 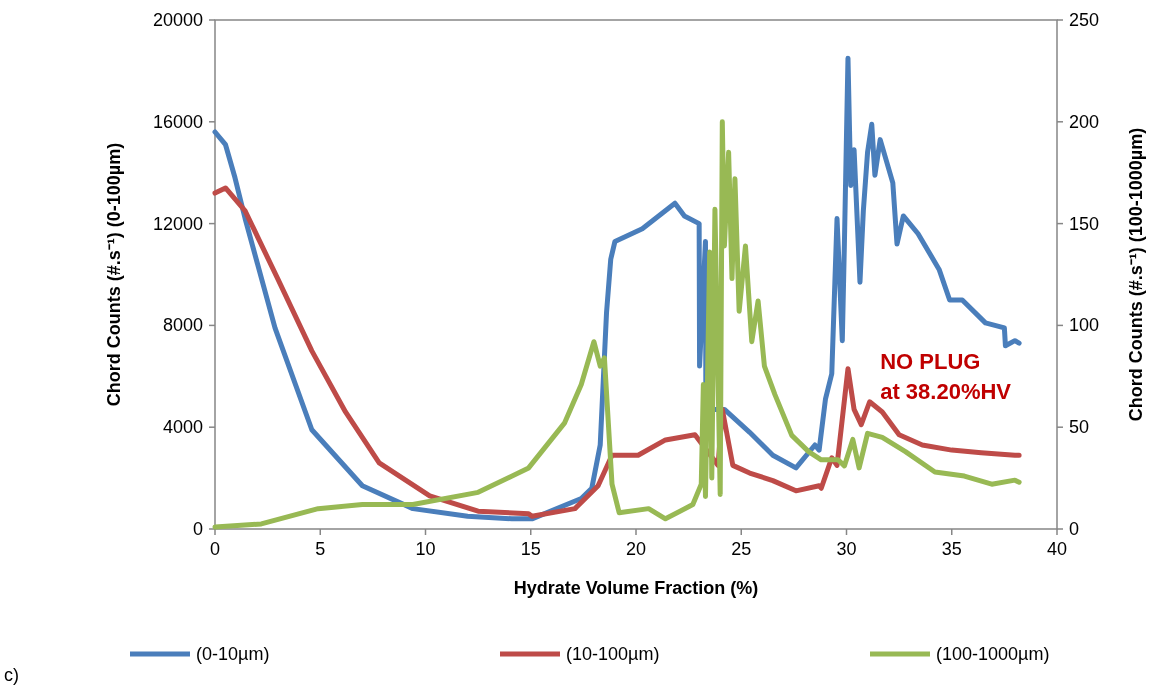 I want to click on x-tick-label: 5, so click(x=320, y=549).